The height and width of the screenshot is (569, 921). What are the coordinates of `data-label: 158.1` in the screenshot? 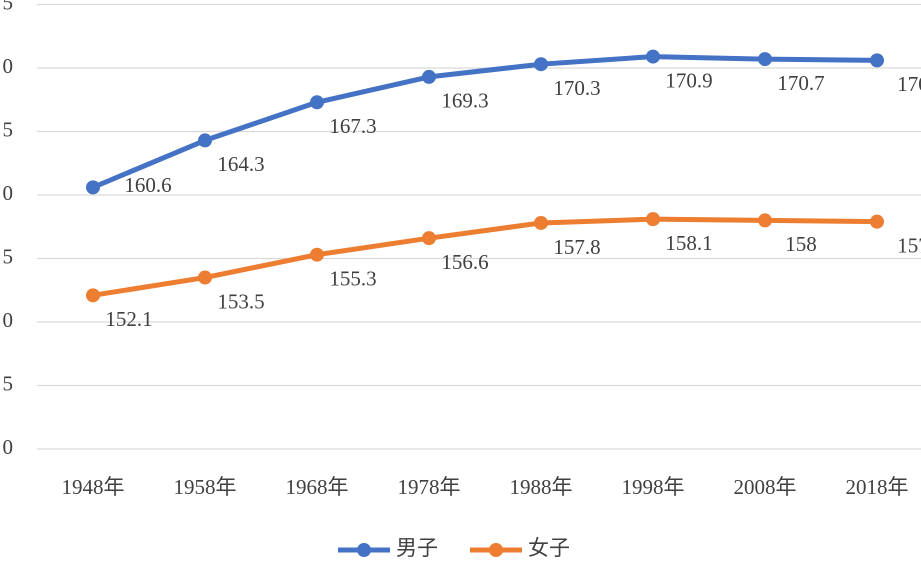 It's located at (688, 243).